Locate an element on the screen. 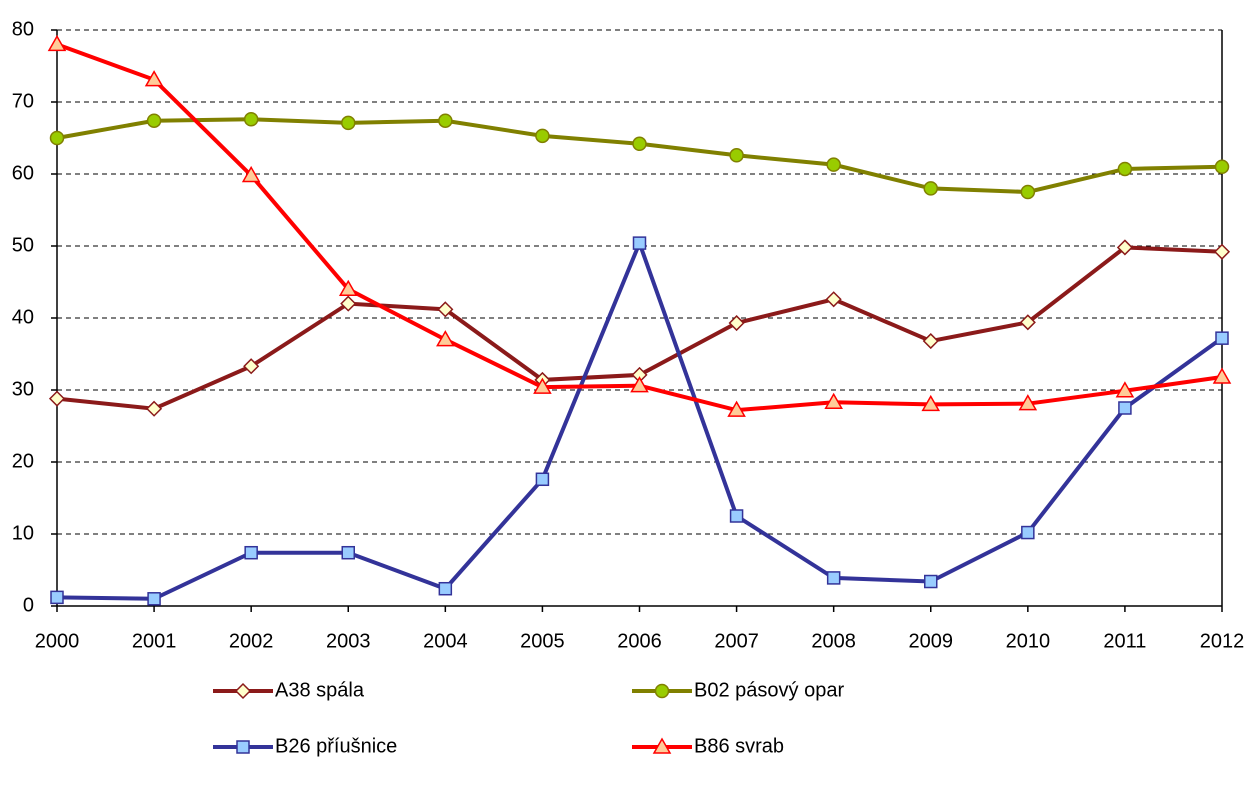  y-tick-label: 70 is located at coordinates (23, 101).